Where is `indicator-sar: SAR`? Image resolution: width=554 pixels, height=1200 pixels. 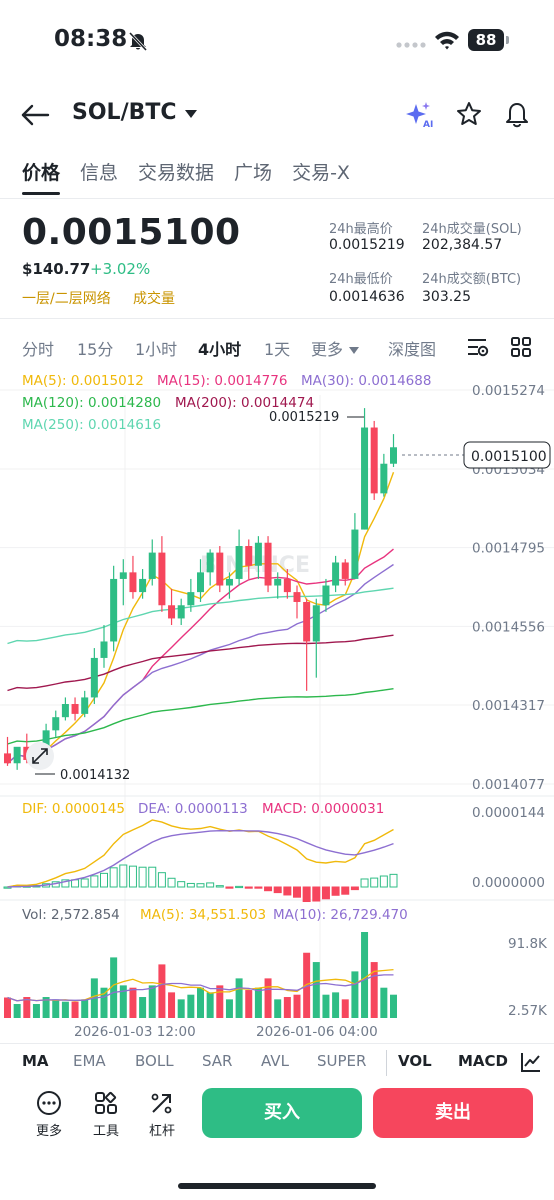 indicator-sar: SAR is located at coordinates (217, 1061).